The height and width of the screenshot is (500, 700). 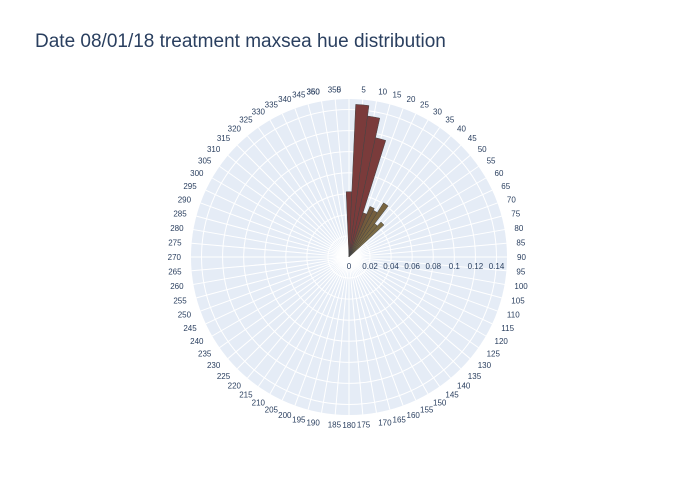 What do you see at coordinates (513, 315) in the screenshot?
I see `angular-tick-label: 110` at bounding box center [513, 315].